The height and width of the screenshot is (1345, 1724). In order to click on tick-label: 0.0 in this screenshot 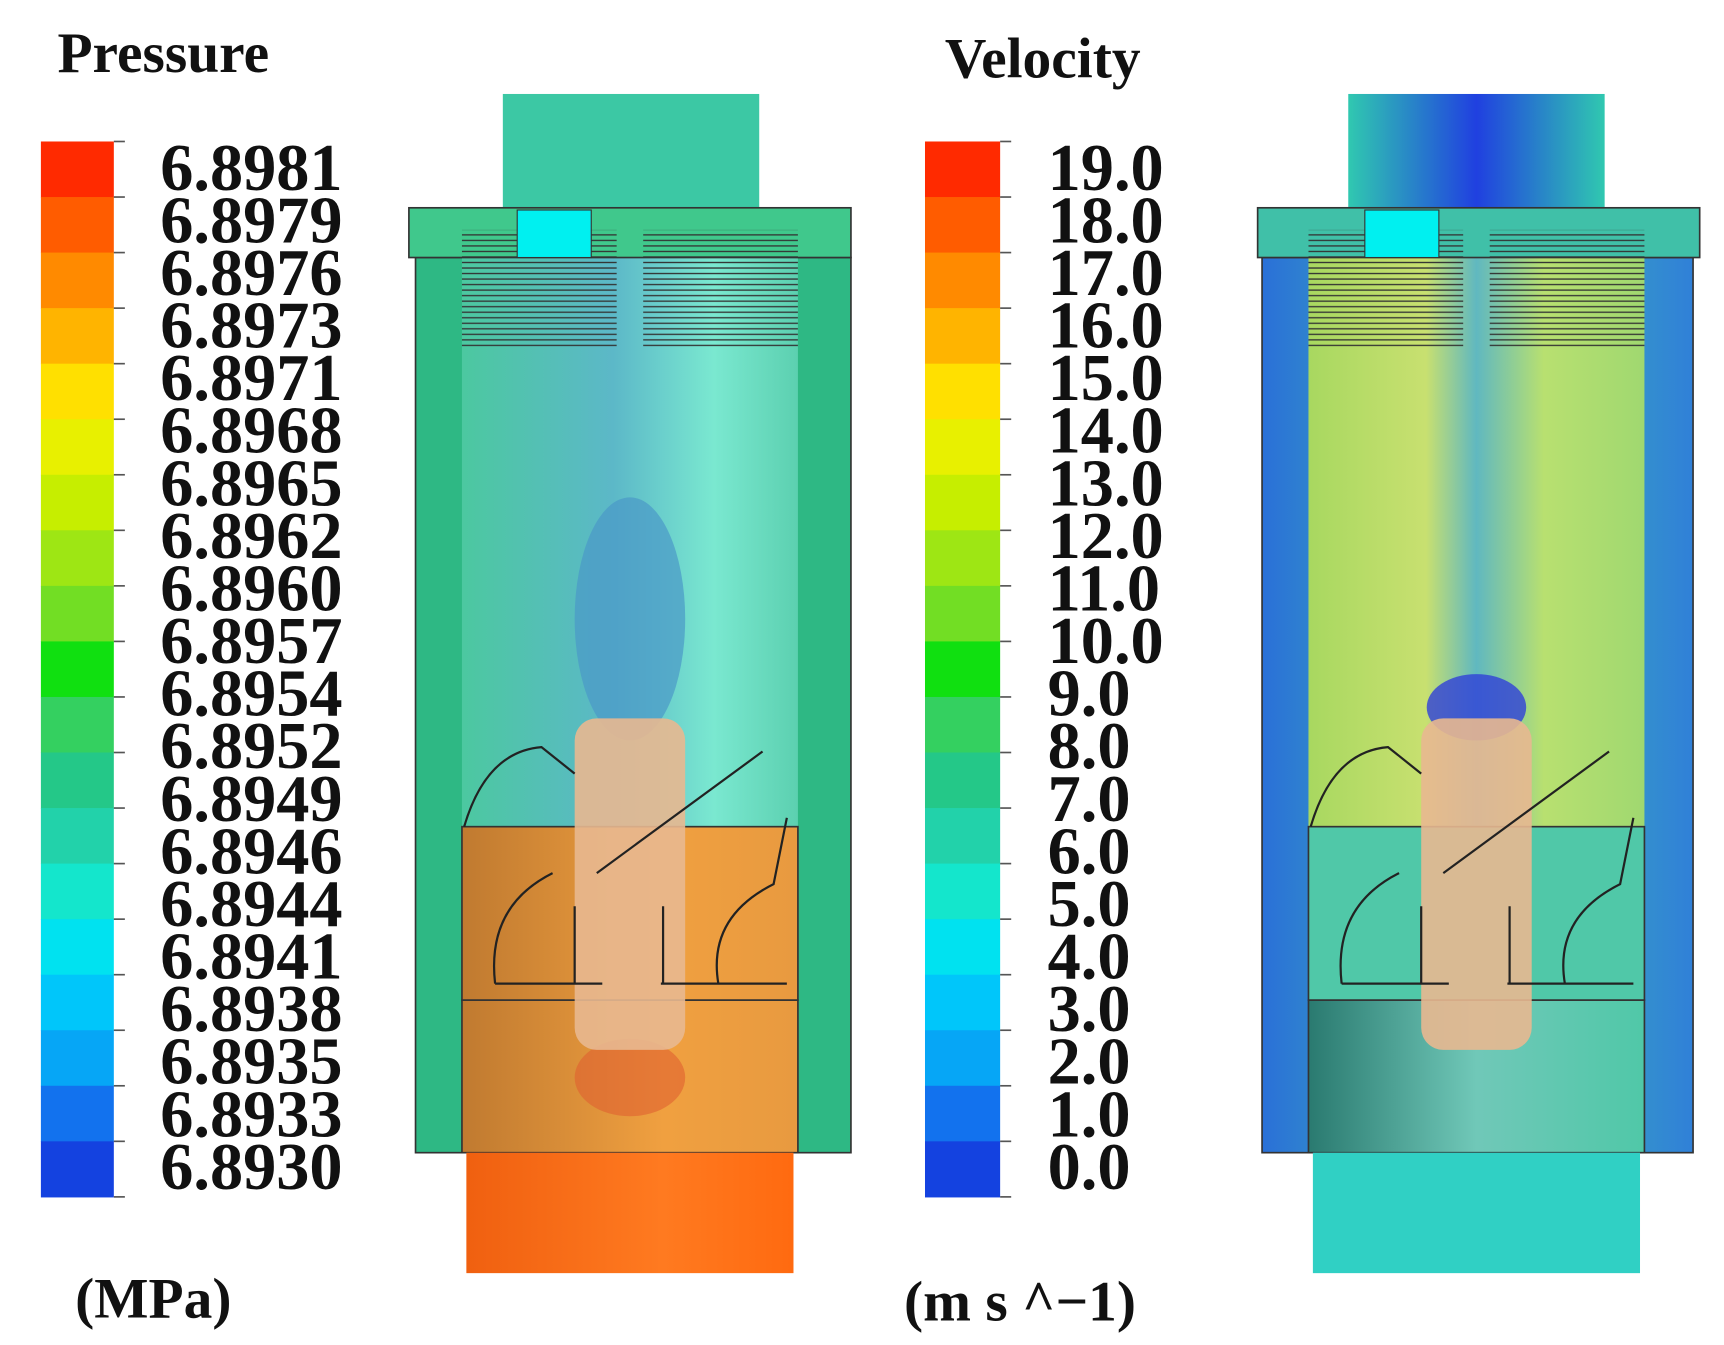, I will do `click(1089, 1167)`.